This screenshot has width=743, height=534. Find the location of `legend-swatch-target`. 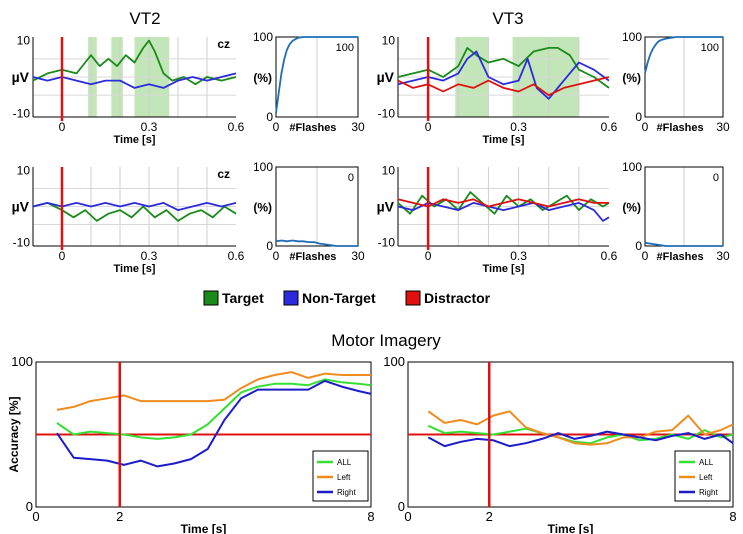

legend-swatch-target is located at coordinates (211, 298).